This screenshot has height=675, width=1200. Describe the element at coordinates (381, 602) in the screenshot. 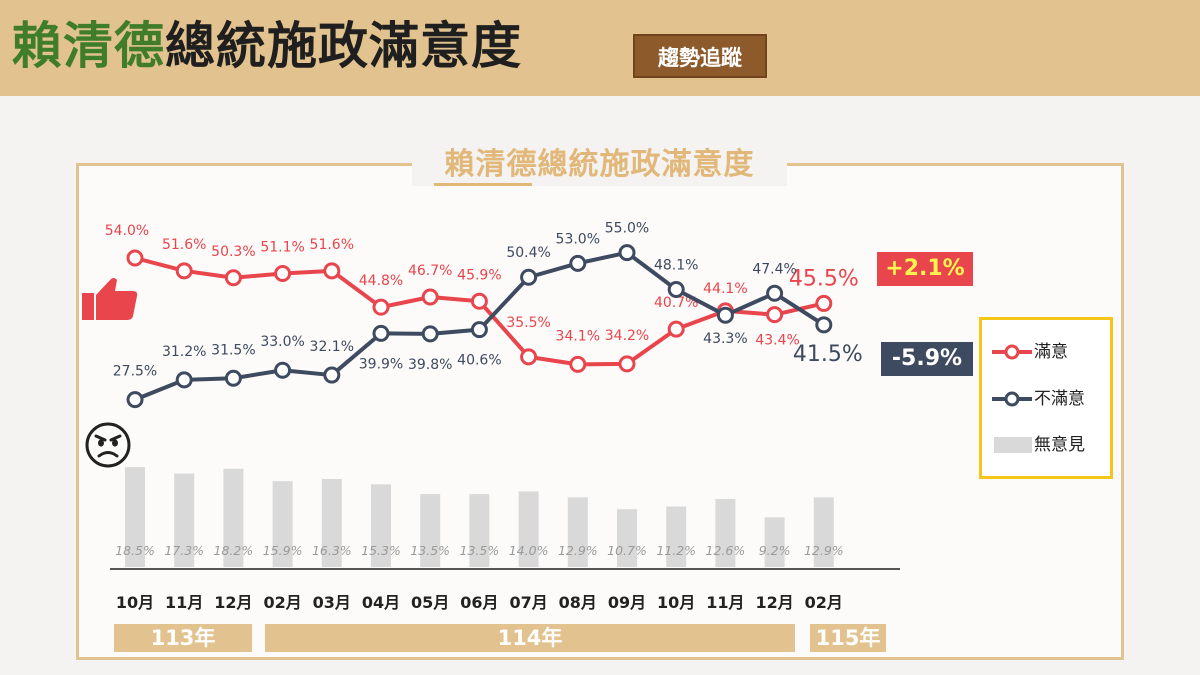

I see `x-tick-label: 04月` at that location.